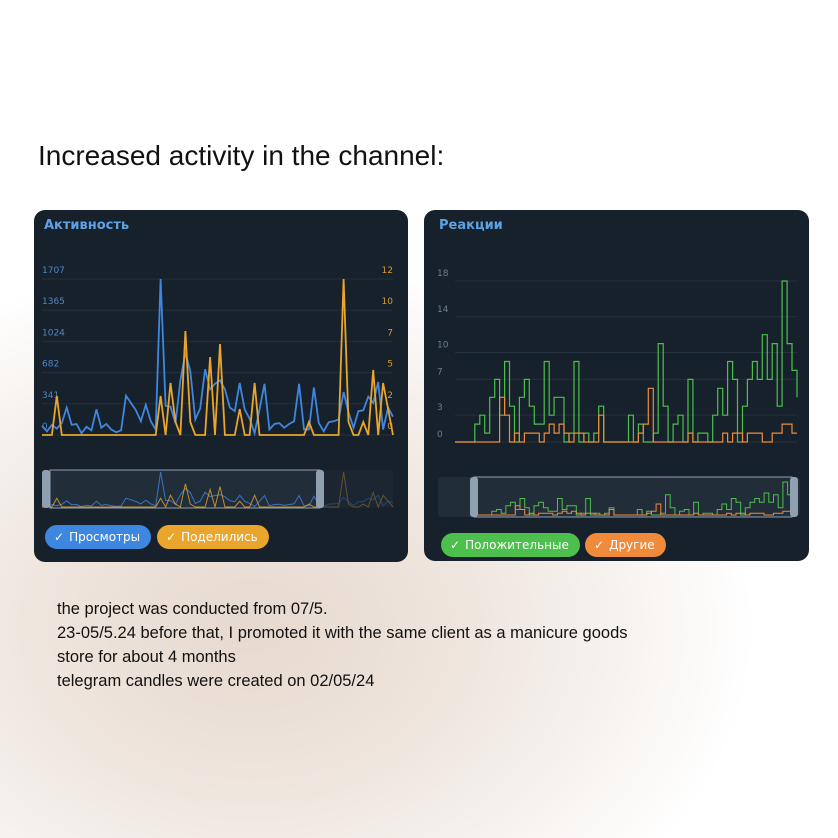 The height and width of the screenshot is (838, 838). Describe the element at coordinates (219, 537) in the screenshot. I see `legend-label: Поделились` at that location.